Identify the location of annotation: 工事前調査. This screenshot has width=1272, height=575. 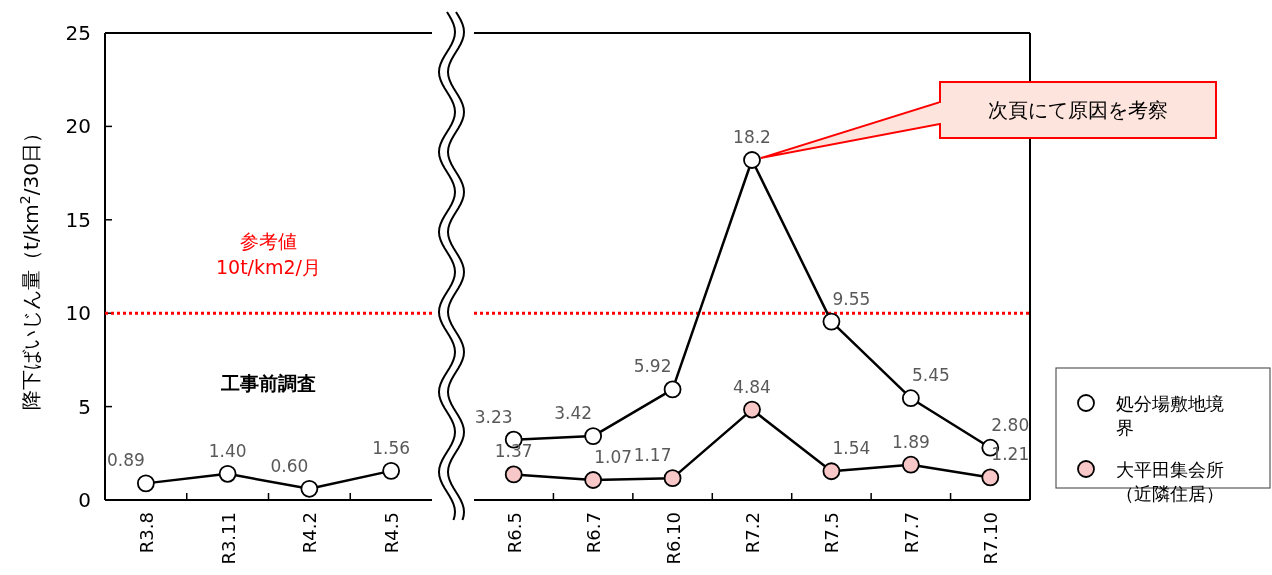
(268, 383).